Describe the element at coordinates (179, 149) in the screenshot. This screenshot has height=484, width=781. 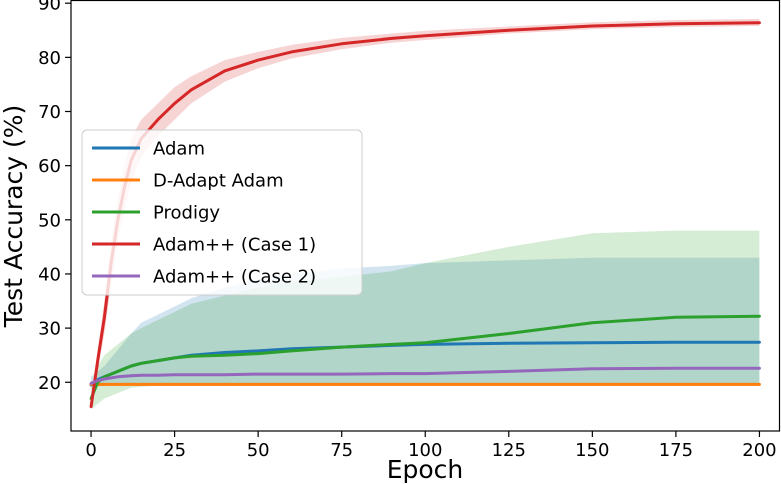
I see `legend-label-adam: Adam` at that location.